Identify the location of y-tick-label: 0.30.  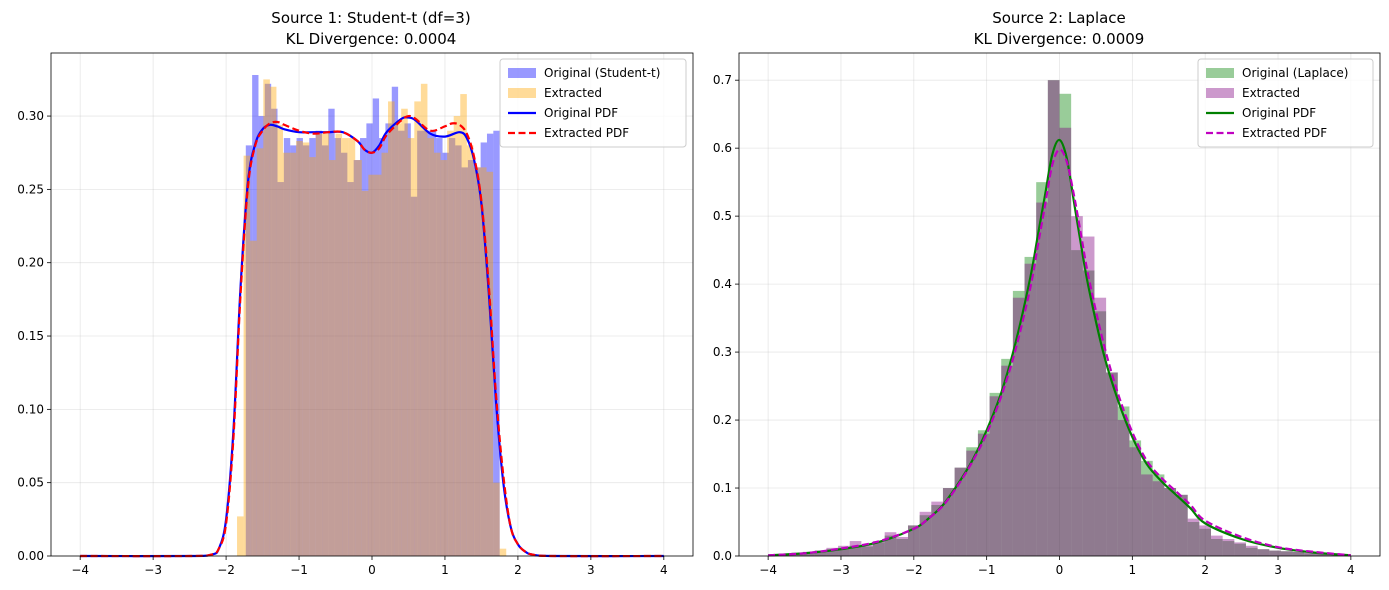
(30, 116).